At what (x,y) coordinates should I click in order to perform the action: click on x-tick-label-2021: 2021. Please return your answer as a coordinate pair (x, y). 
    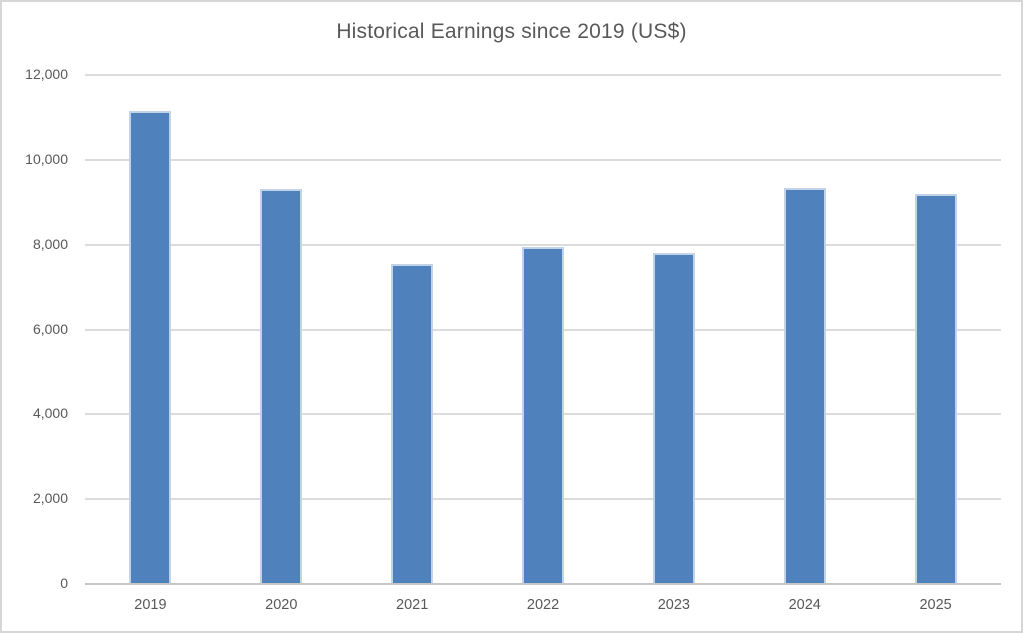
    Looking at the image, I should click on (412, 605).